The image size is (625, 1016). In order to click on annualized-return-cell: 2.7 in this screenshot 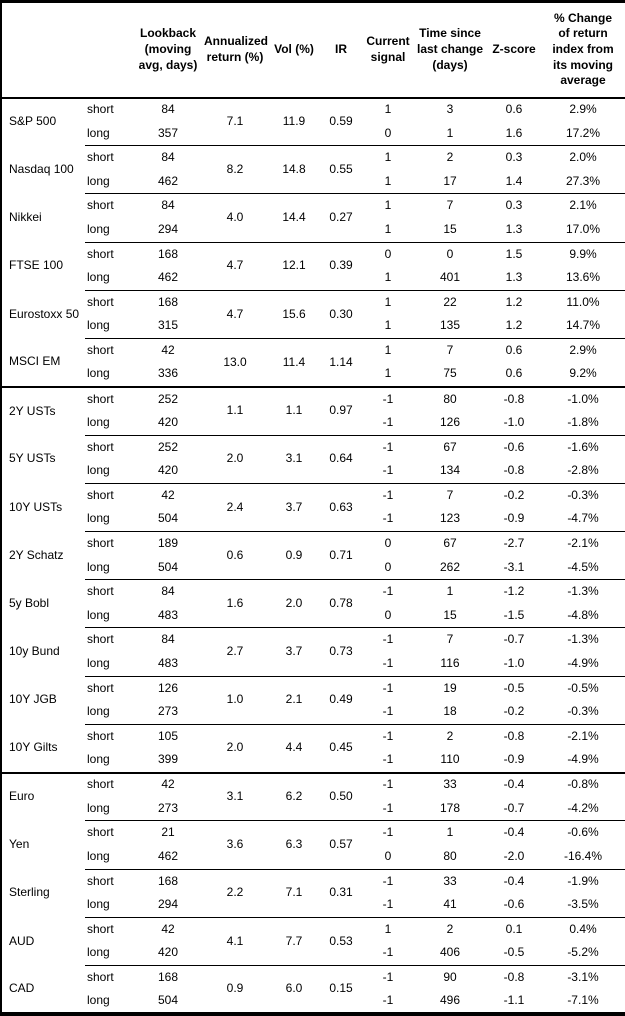, I will do `click(235, 652)`.